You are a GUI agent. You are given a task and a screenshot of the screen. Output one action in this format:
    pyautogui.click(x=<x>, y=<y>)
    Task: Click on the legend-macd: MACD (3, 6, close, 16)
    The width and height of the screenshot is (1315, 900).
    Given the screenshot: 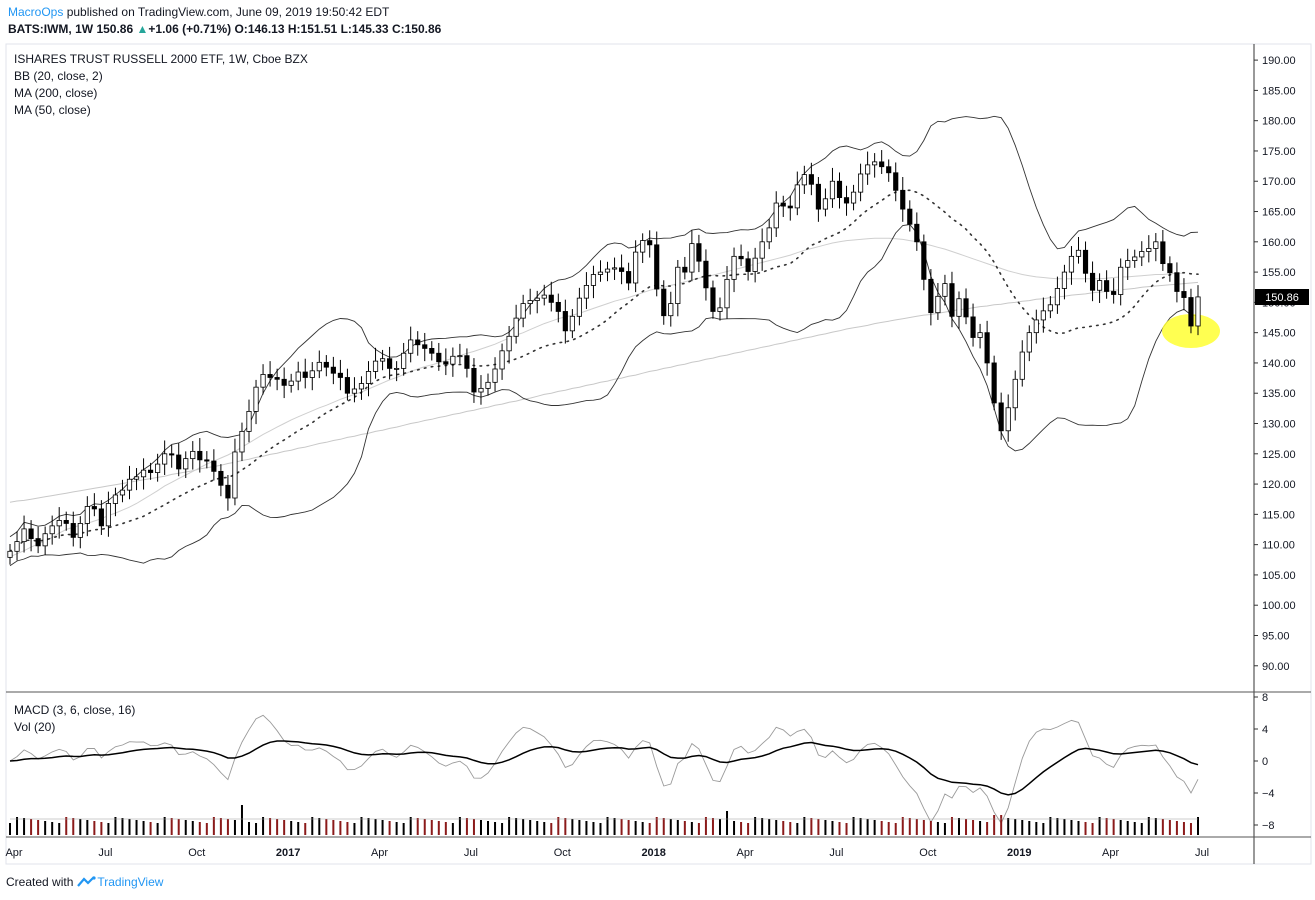 What is the action you would take?
    pyautogui.click(x=74, y=710)
    